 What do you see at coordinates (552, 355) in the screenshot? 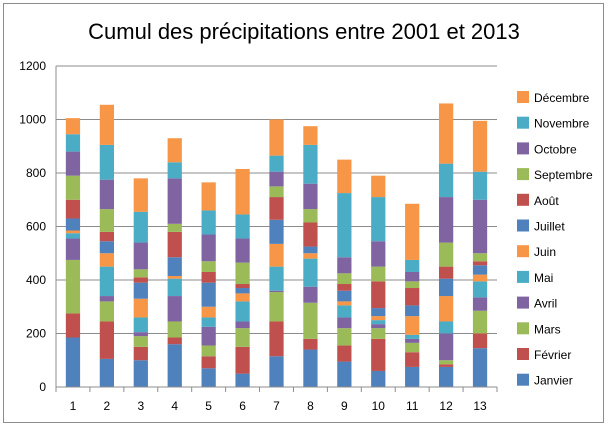
I see `legend-label: Février` at bounding box center [552, 355].